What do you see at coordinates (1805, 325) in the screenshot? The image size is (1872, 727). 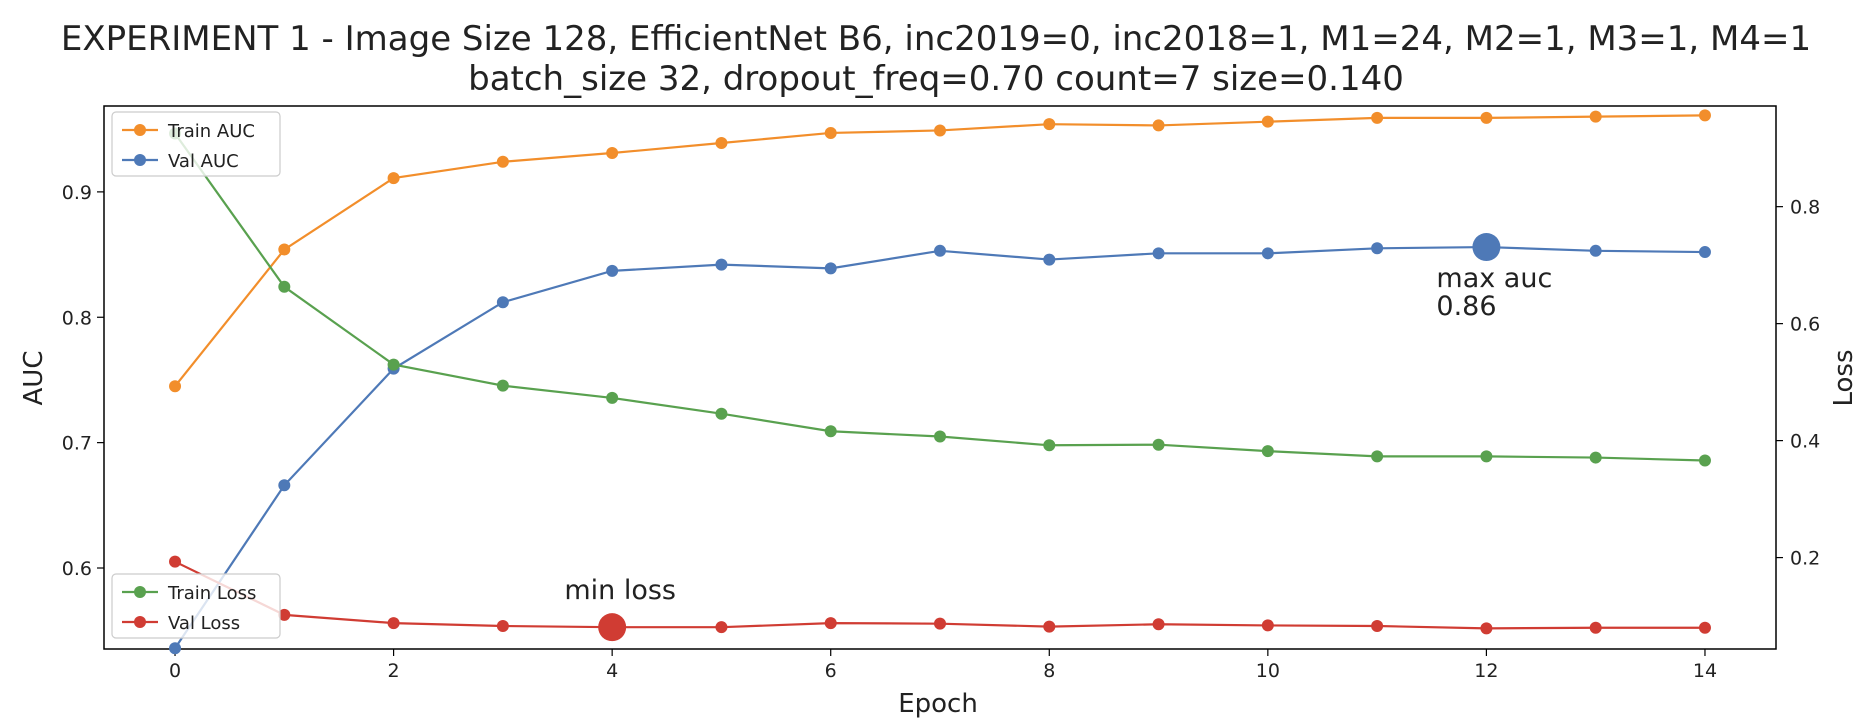 I see `y-right-tick-label: 0.6` at bounding box center [1805, 325].